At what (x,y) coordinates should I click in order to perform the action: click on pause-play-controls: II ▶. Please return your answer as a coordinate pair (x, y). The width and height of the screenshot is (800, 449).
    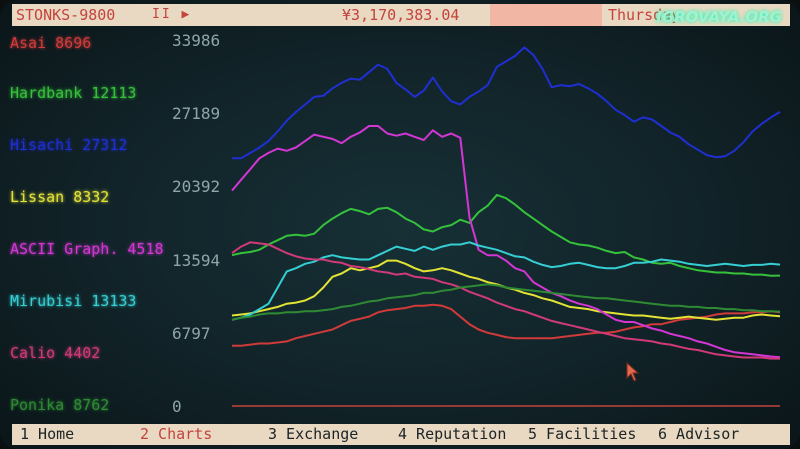
    Looking at the image, I should click on (172, 14).